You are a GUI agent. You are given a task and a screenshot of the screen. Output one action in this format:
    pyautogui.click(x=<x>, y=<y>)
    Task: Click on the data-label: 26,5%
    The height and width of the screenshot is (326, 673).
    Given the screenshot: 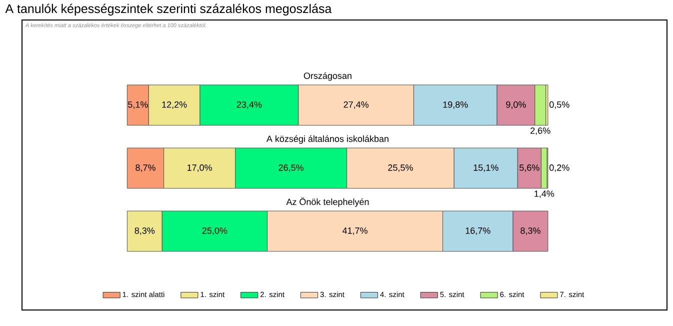 What is the action you would take?
    pyautogui.click(x=291, y=168)
    